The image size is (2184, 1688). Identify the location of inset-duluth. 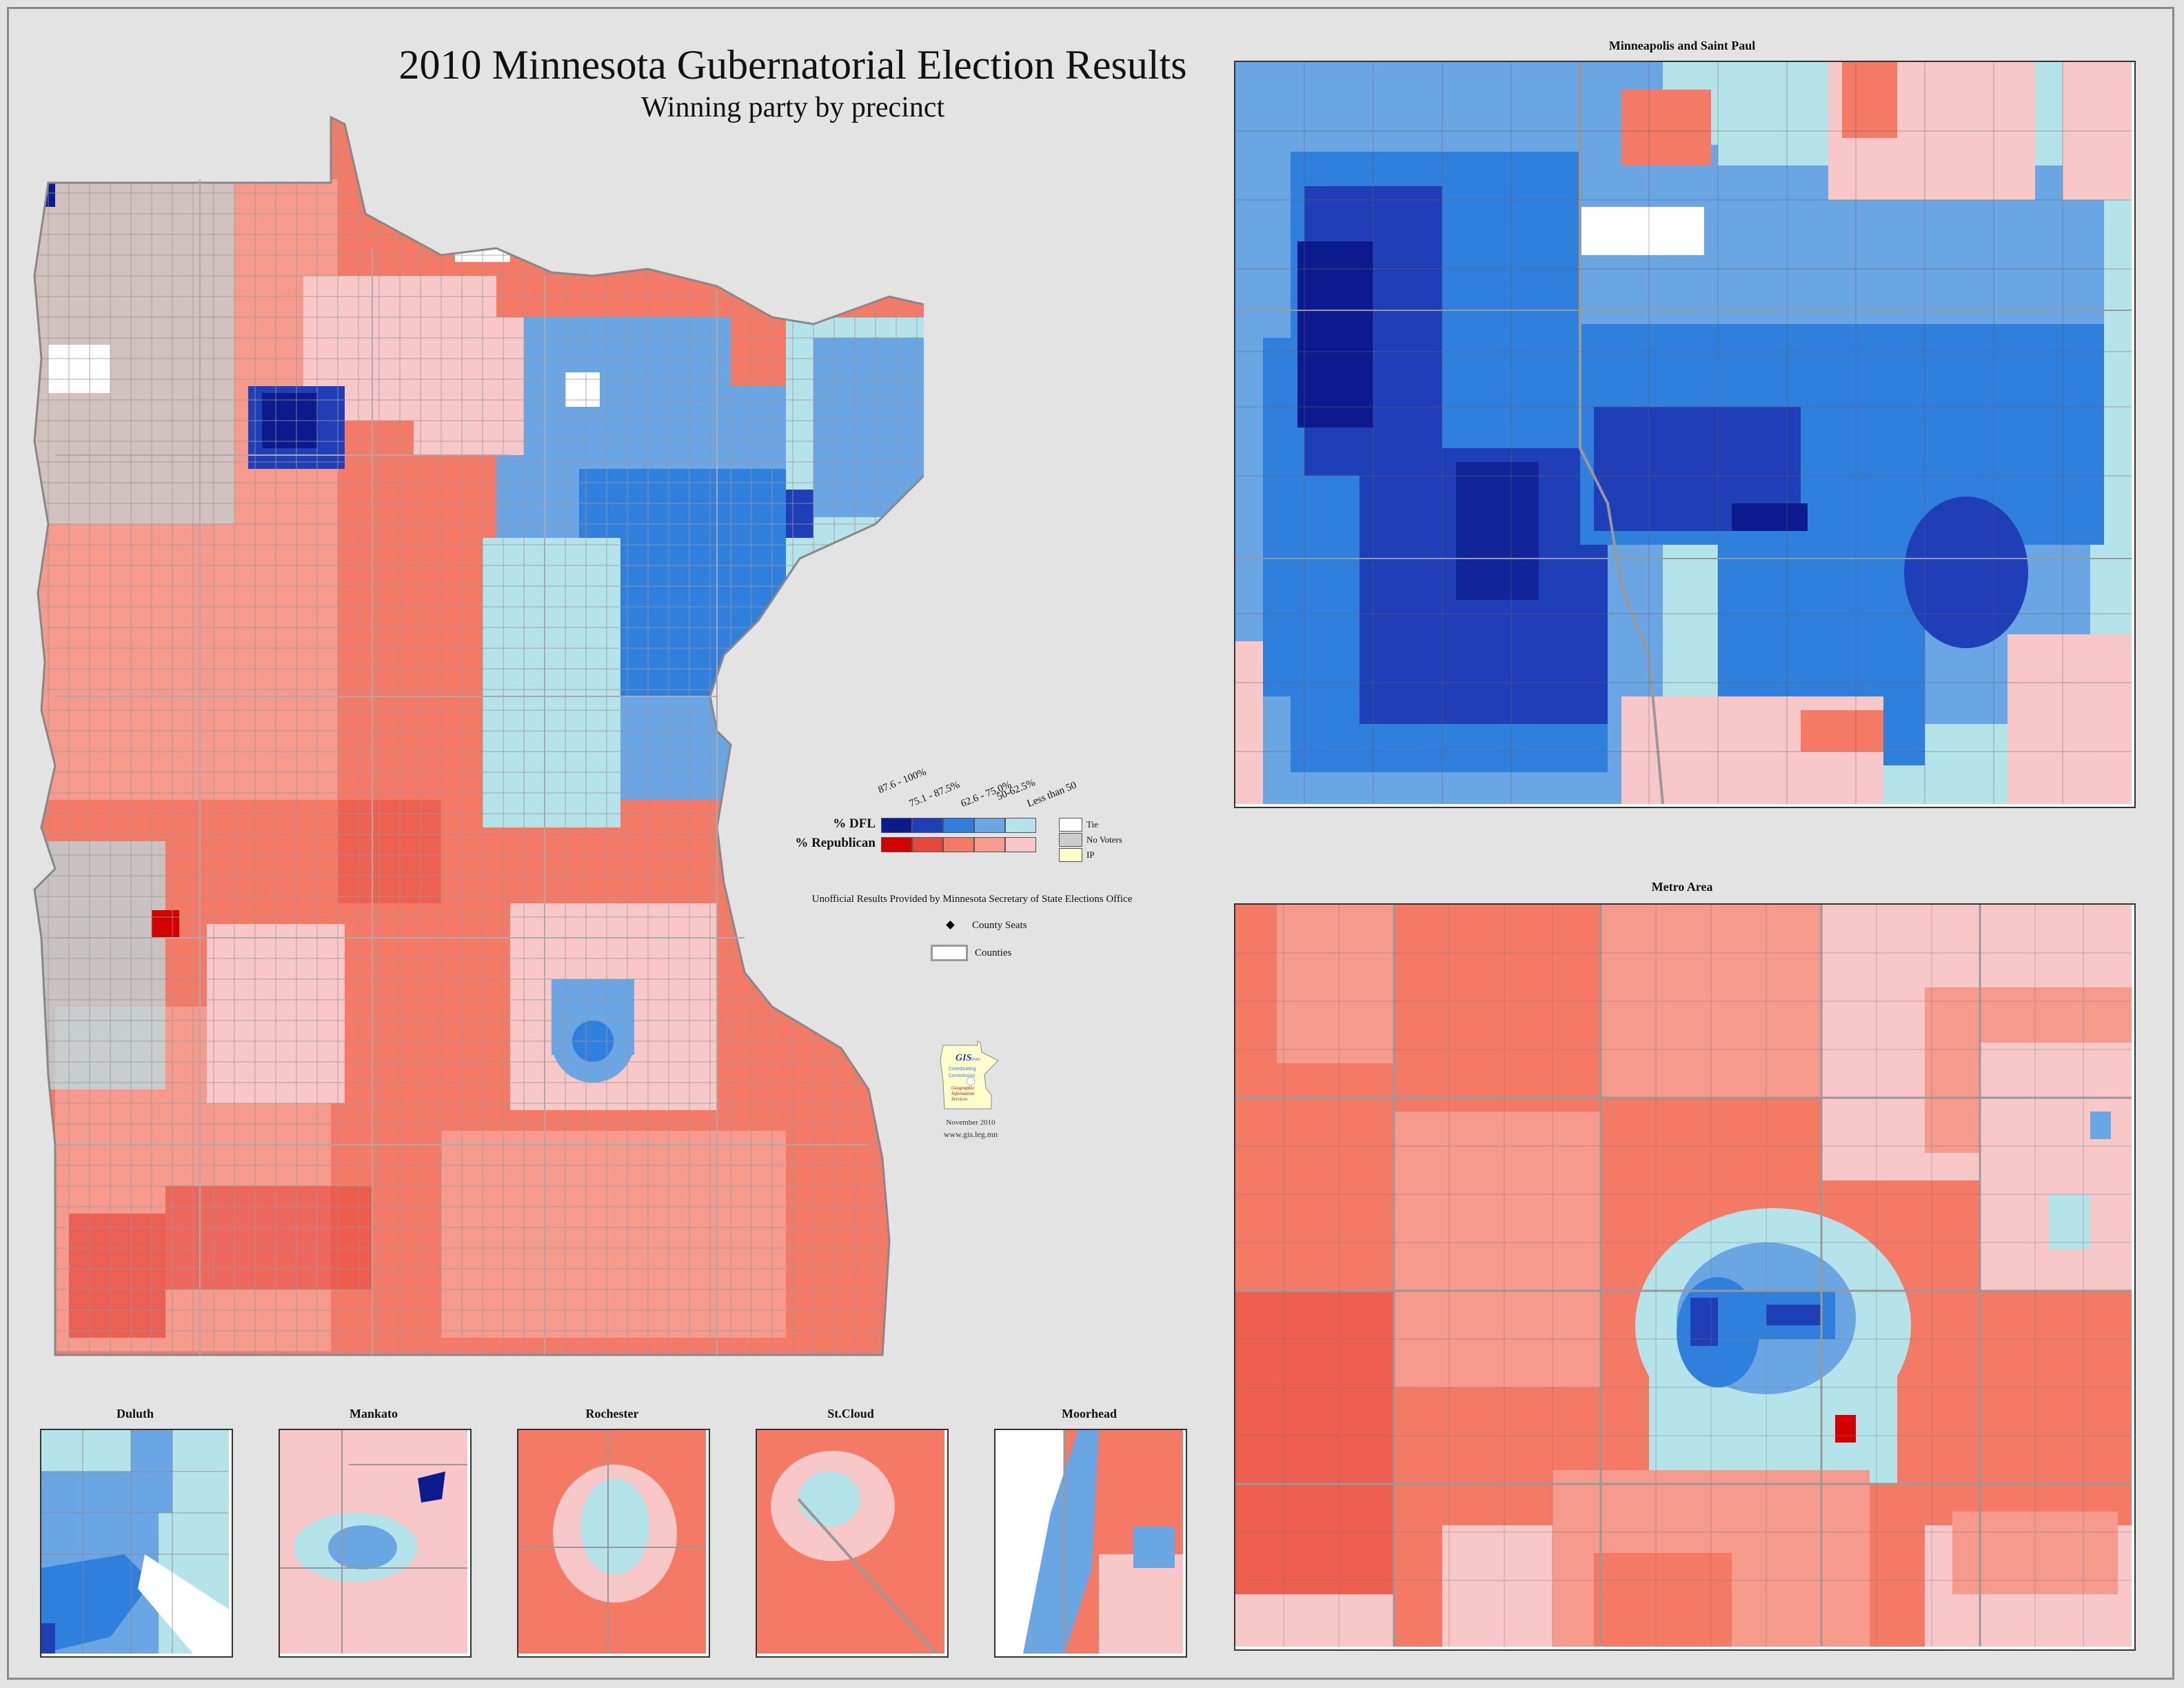
(136, 1543).